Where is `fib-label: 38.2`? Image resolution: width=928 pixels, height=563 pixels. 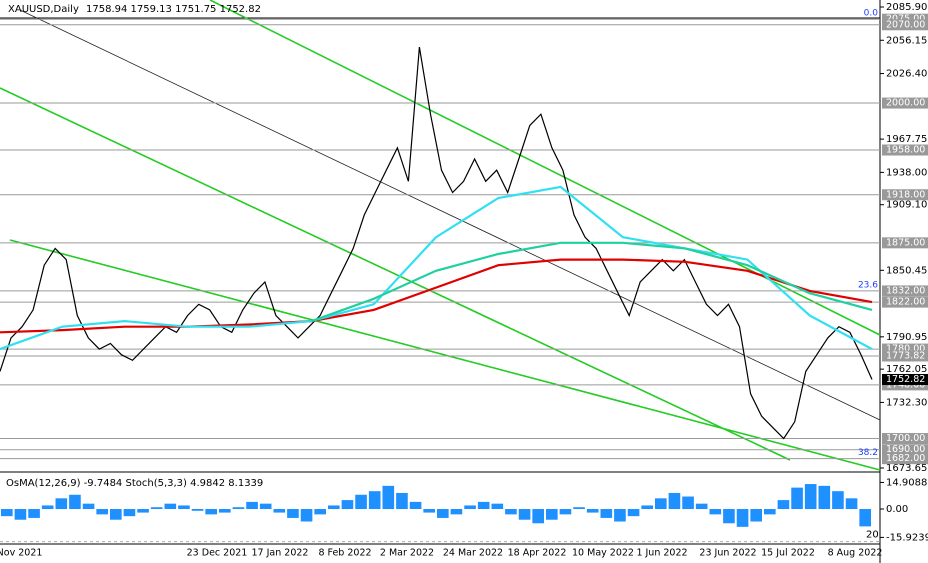 fib-label: 38.2 is located at coordinates (868, 453).